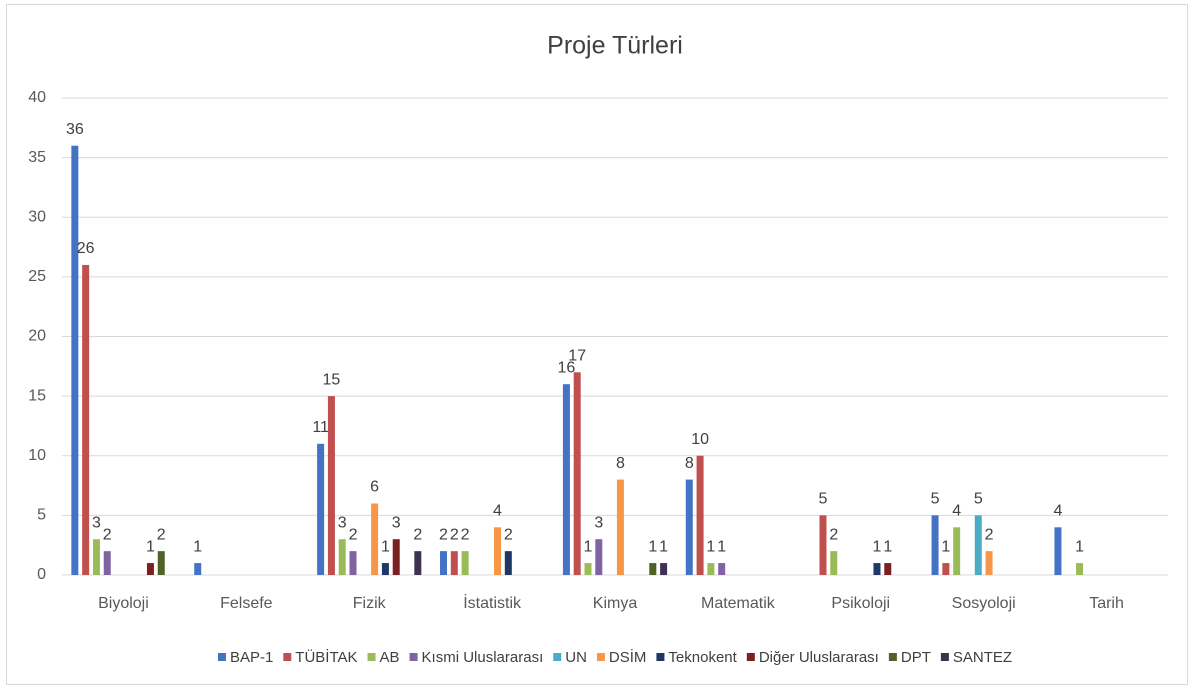  Describe the element at coordinates (370, 603) in the screenshot. I see `x-tick-label: Fizik` at that location.